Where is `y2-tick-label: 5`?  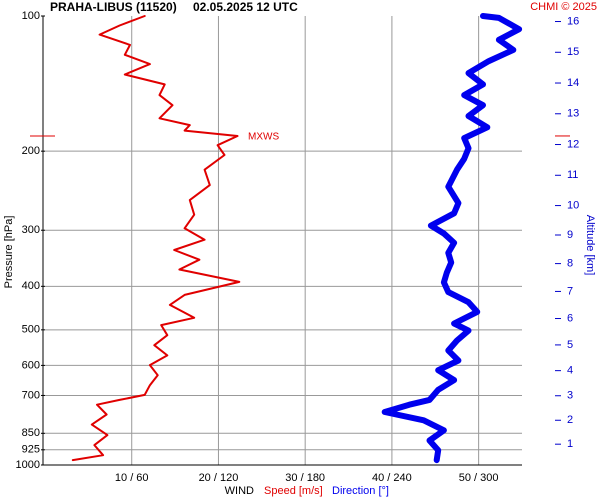
y2-tick-label: 5 is located at coordinates (570, 345).